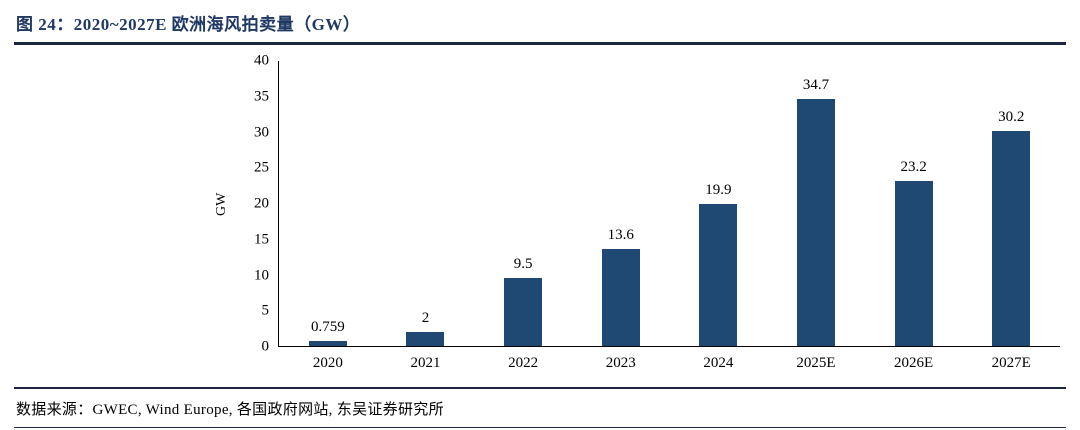  What do you see at coordinates (620, 297) in the screenshot?
I see `bar-2023` at bounding box center [620, 297].